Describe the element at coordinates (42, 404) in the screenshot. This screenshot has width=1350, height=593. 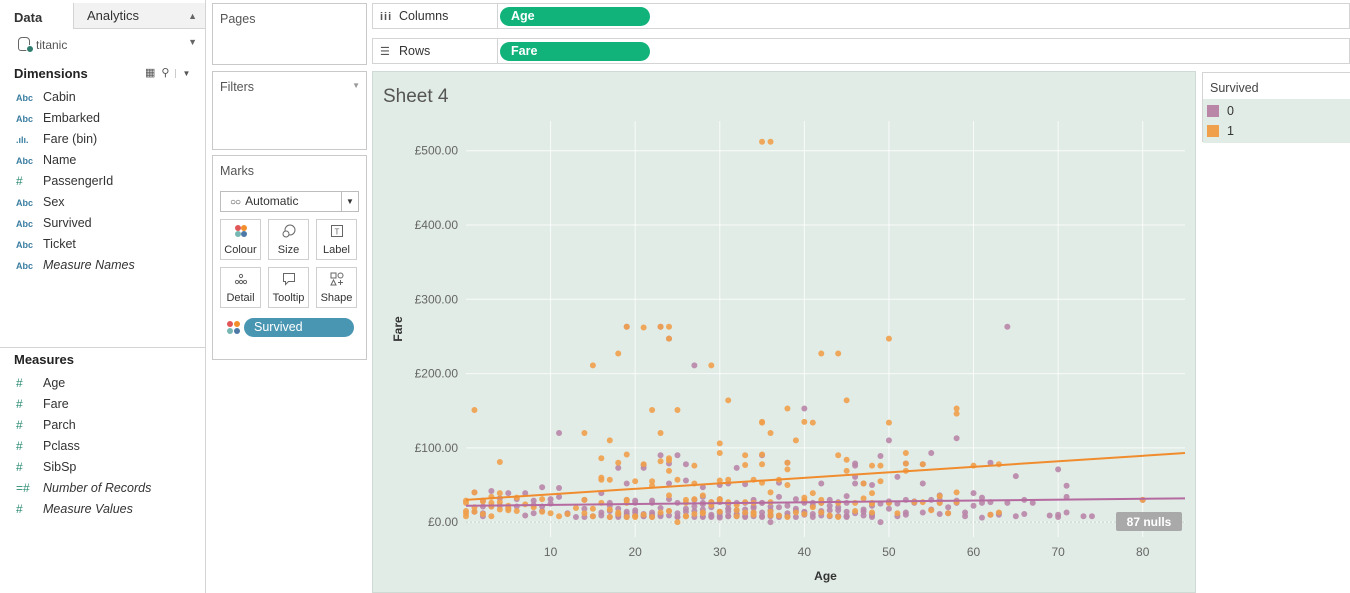
I see `measure-field: # Fare` at that location.